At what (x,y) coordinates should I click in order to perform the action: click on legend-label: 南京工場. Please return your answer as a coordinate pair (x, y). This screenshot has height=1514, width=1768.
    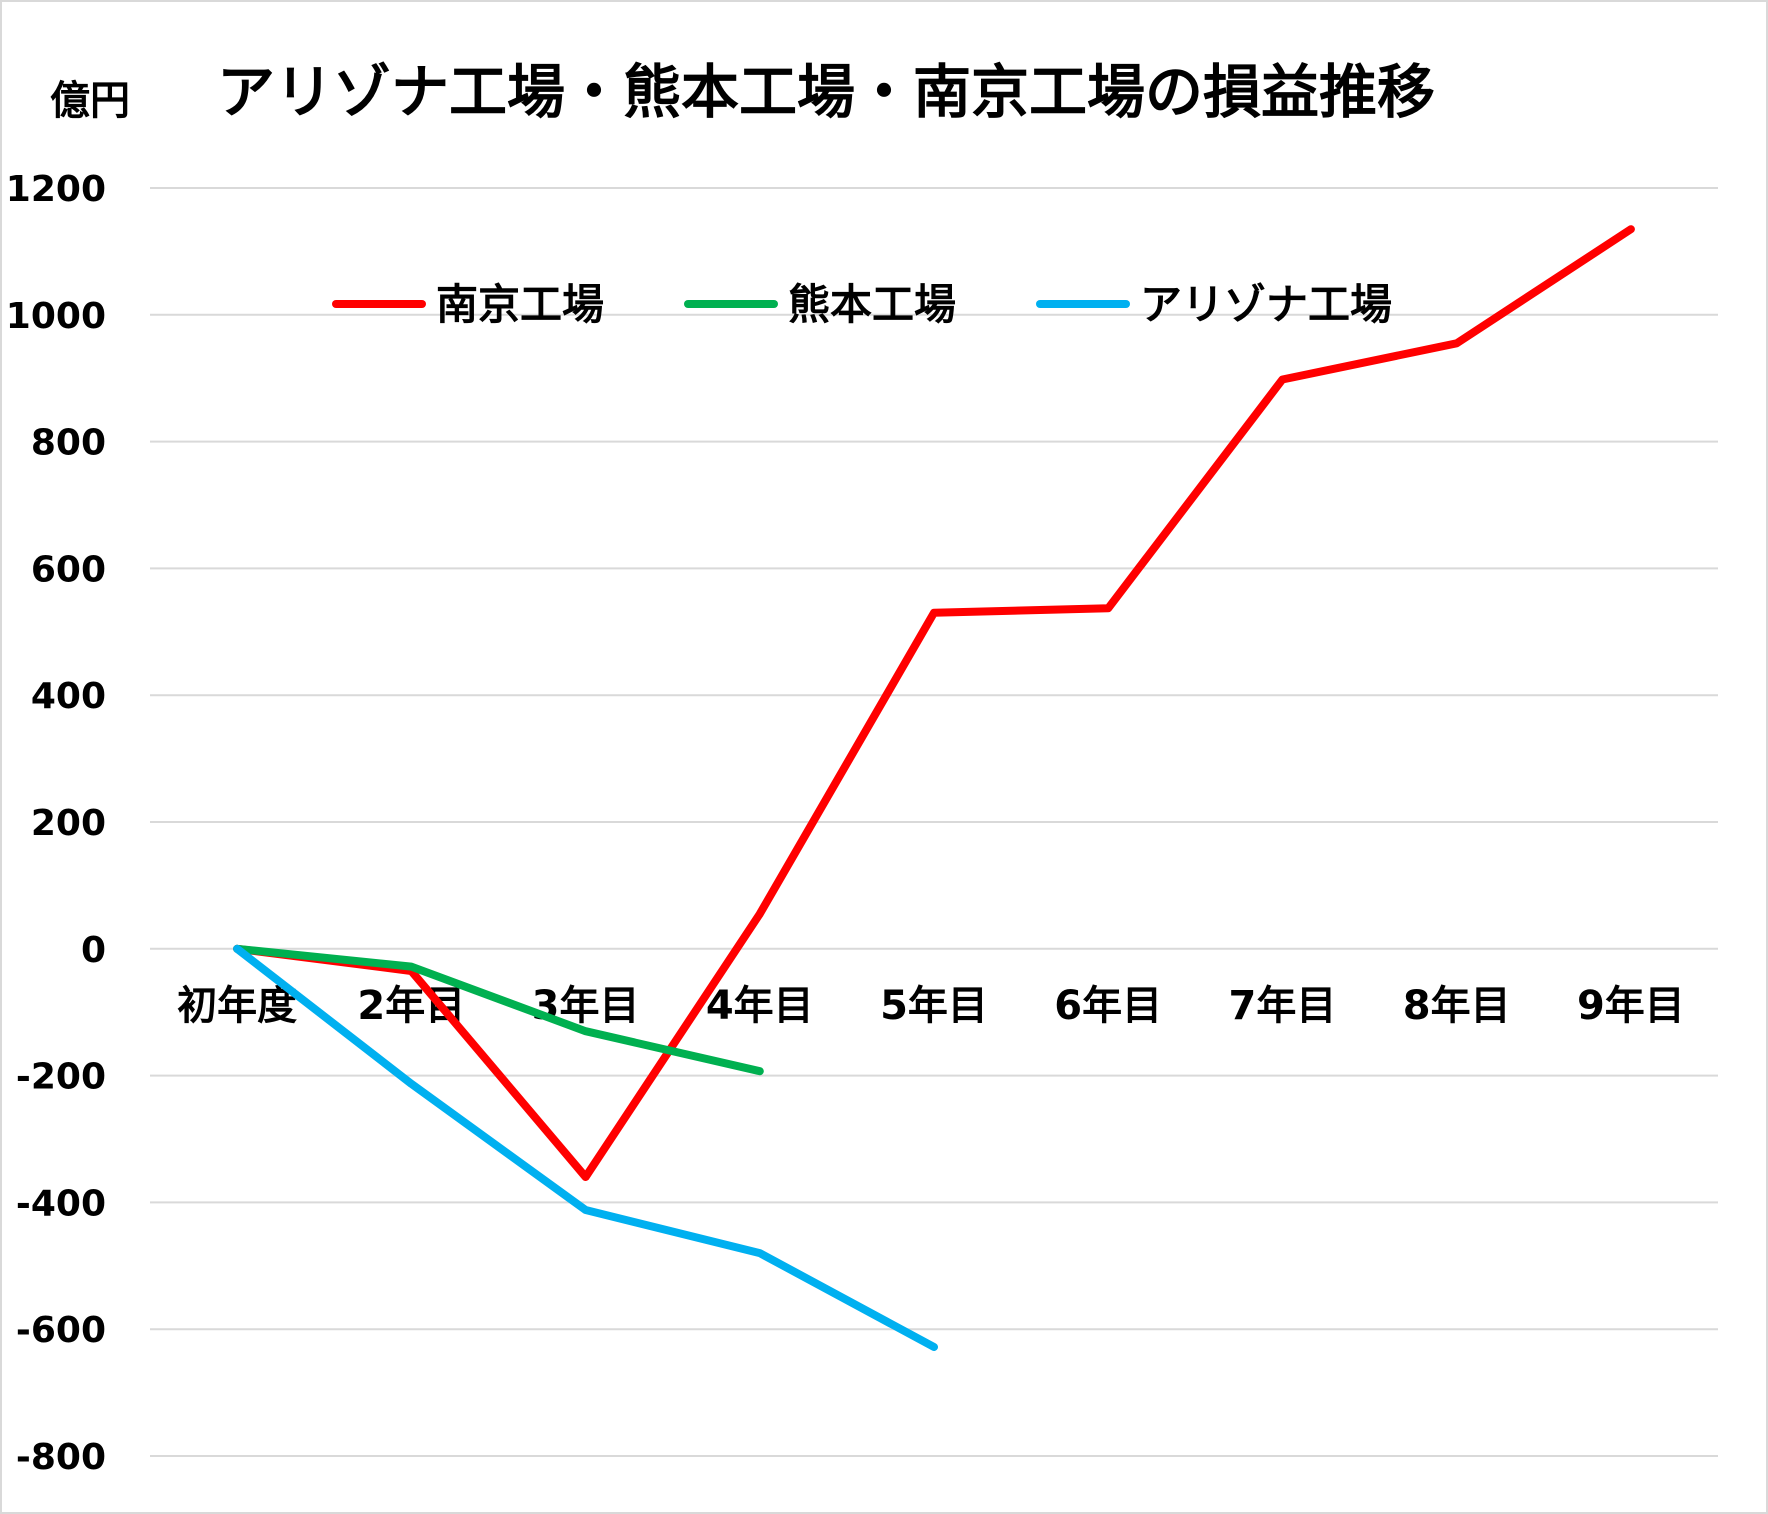
    Looking at the image, I should click on (520, 304).